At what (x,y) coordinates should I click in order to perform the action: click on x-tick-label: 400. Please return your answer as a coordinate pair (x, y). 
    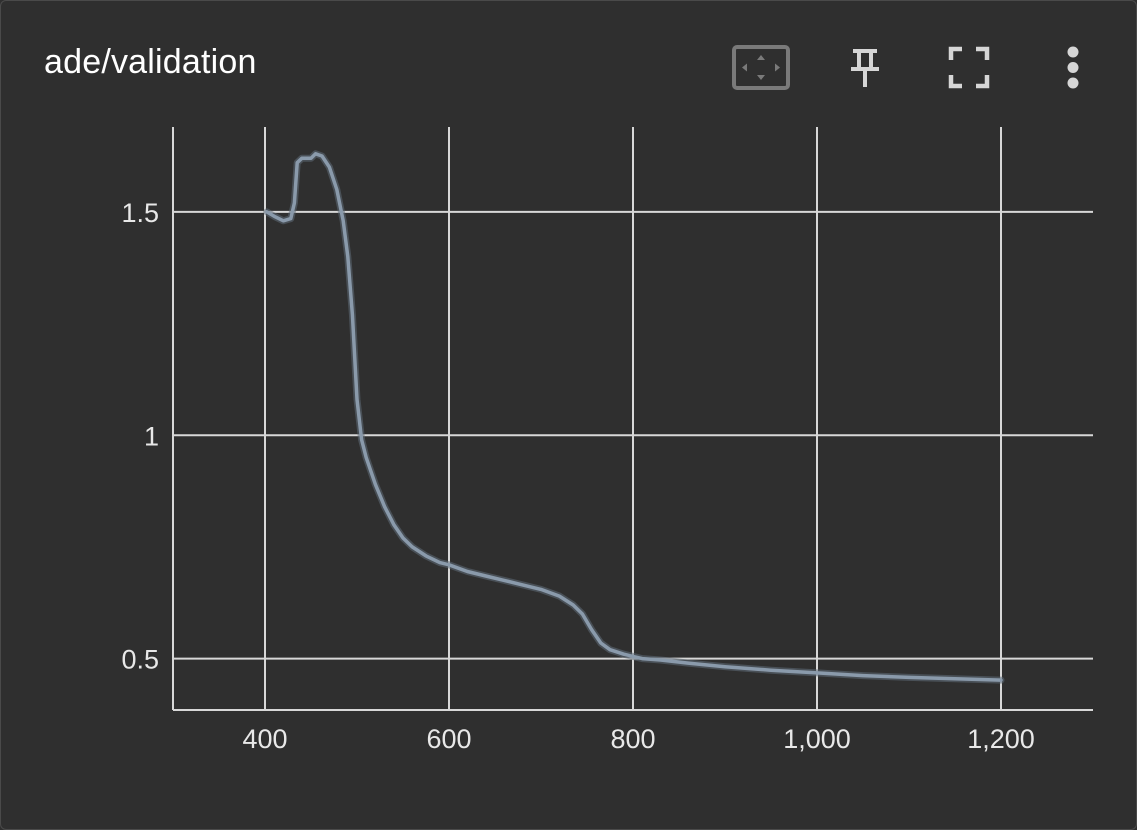
    Looking at the image, I should click on (264, 739).